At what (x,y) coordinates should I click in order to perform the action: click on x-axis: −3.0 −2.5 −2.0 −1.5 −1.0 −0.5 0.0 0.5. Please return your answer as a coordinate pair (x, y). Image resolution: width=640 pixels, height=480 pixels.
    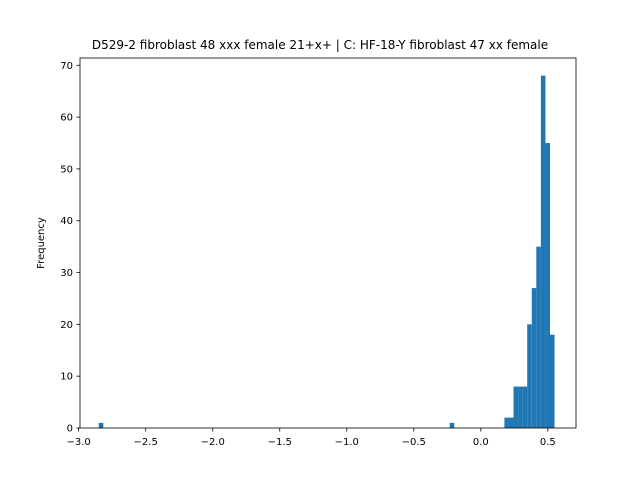
    Looking at the image, I should click on (311, 438).